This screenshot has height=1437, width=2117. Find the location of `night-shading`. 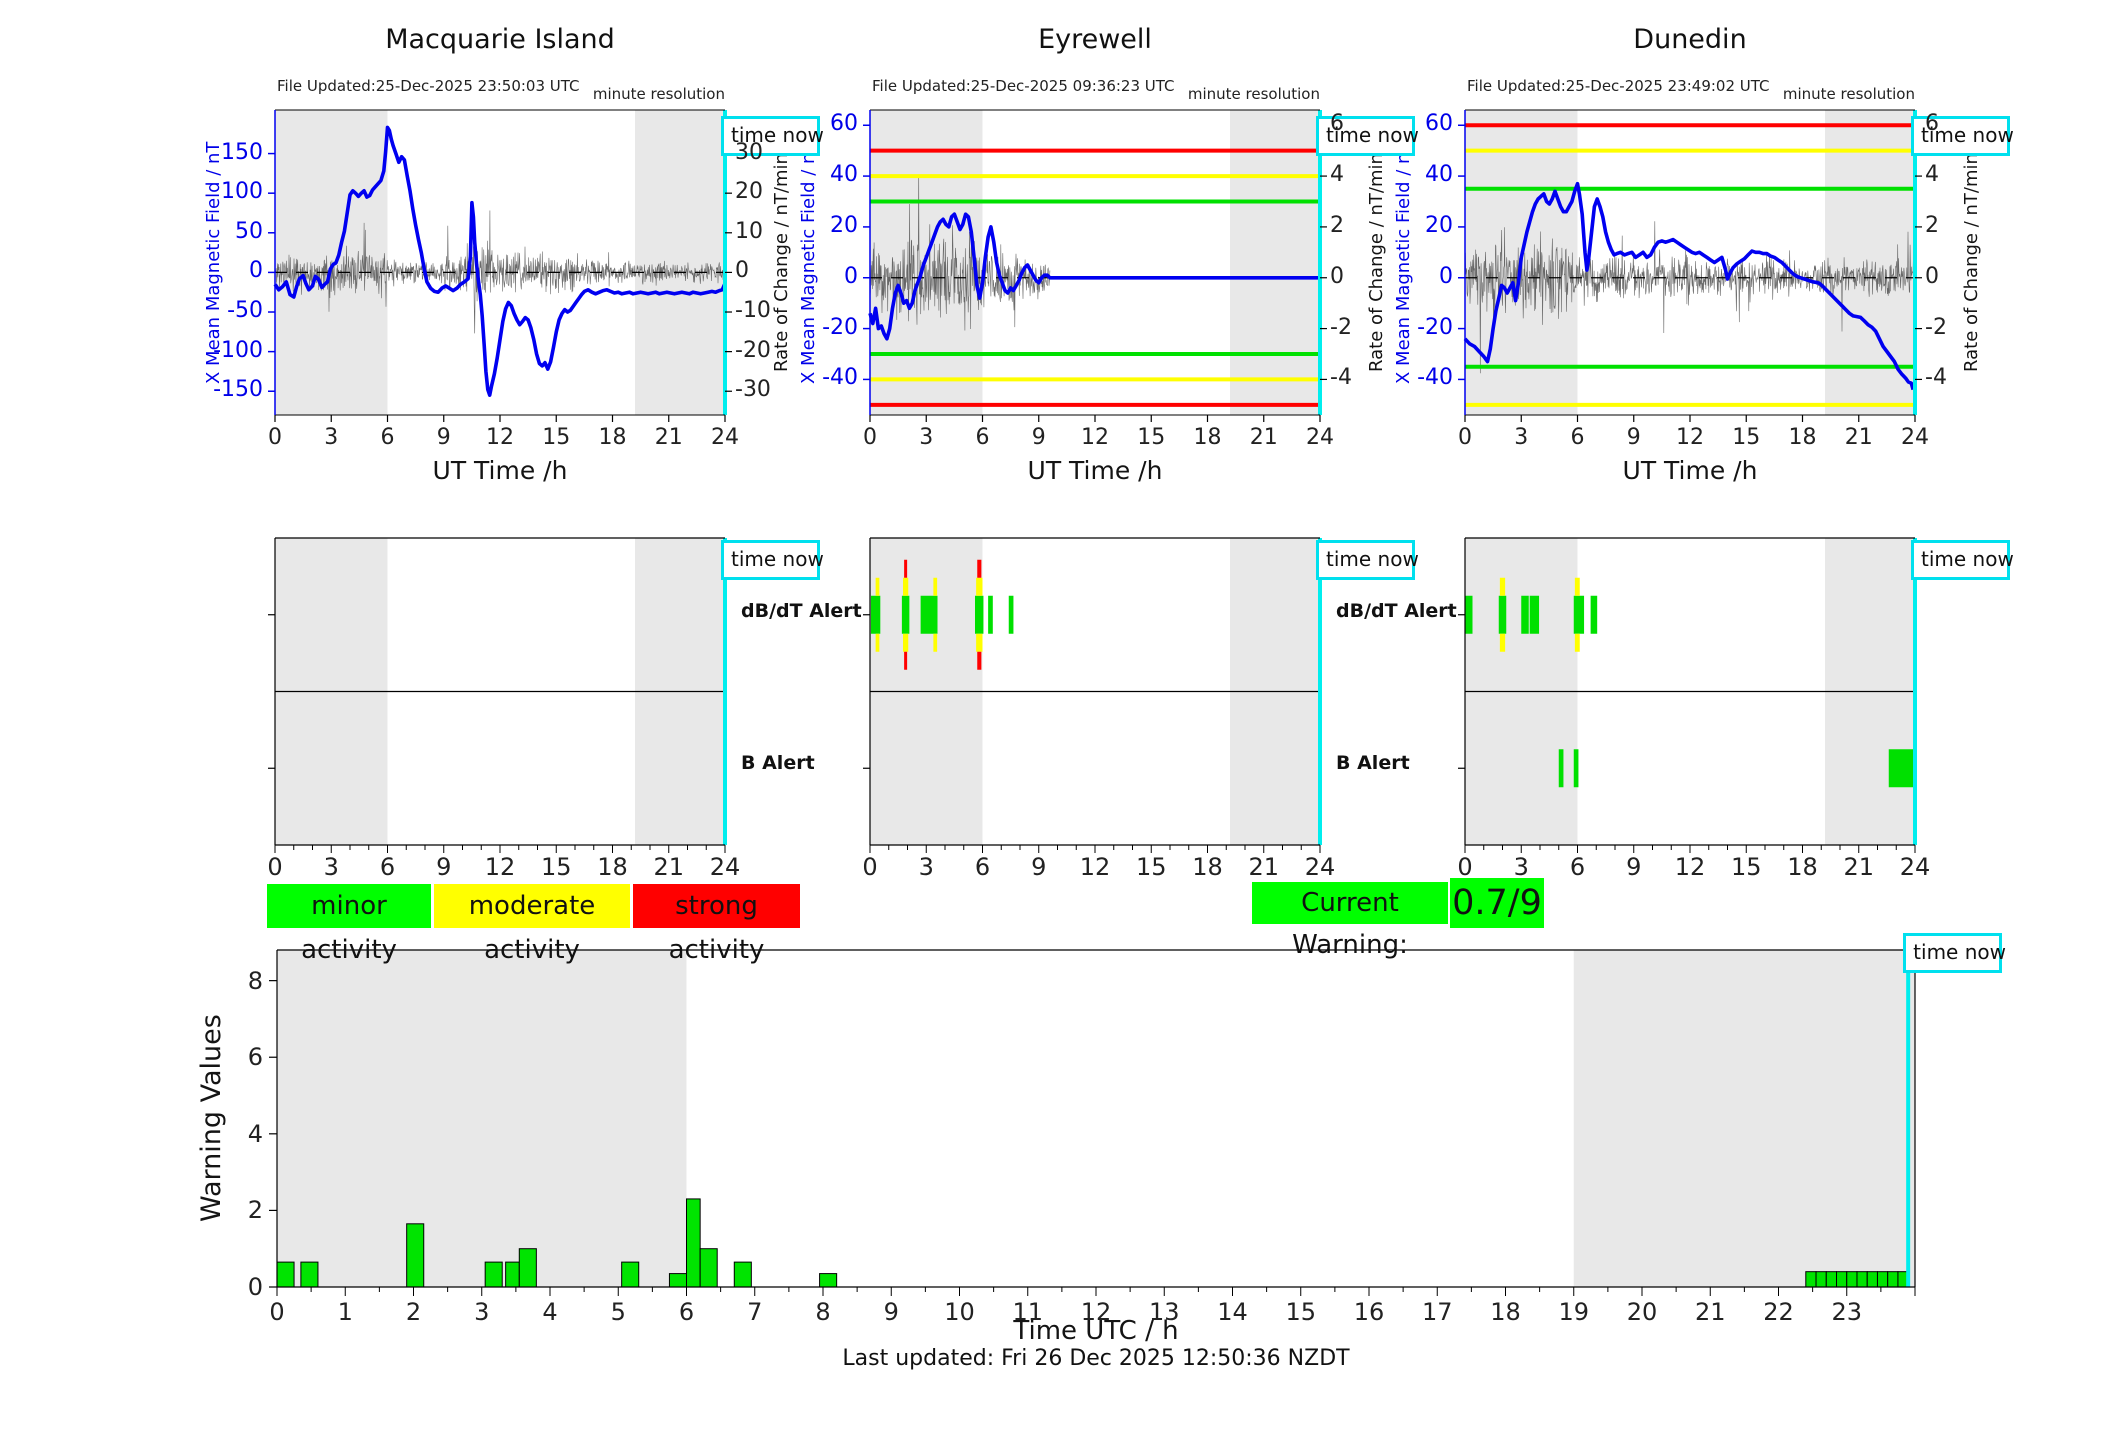

night-shading is located at coordinates (1275, 262).